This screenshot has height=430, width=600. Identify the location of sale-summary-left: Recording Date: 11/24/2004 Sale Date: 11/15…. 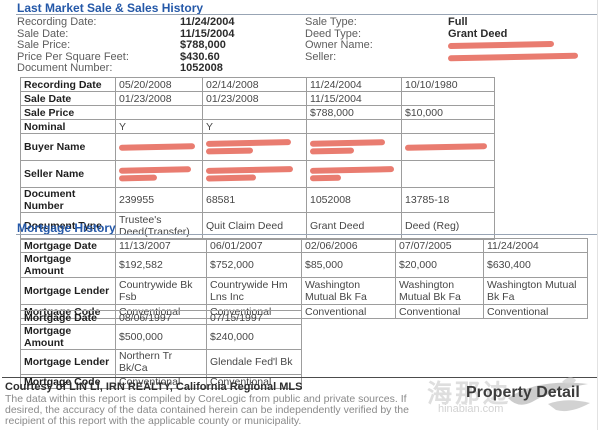
(126, 45).